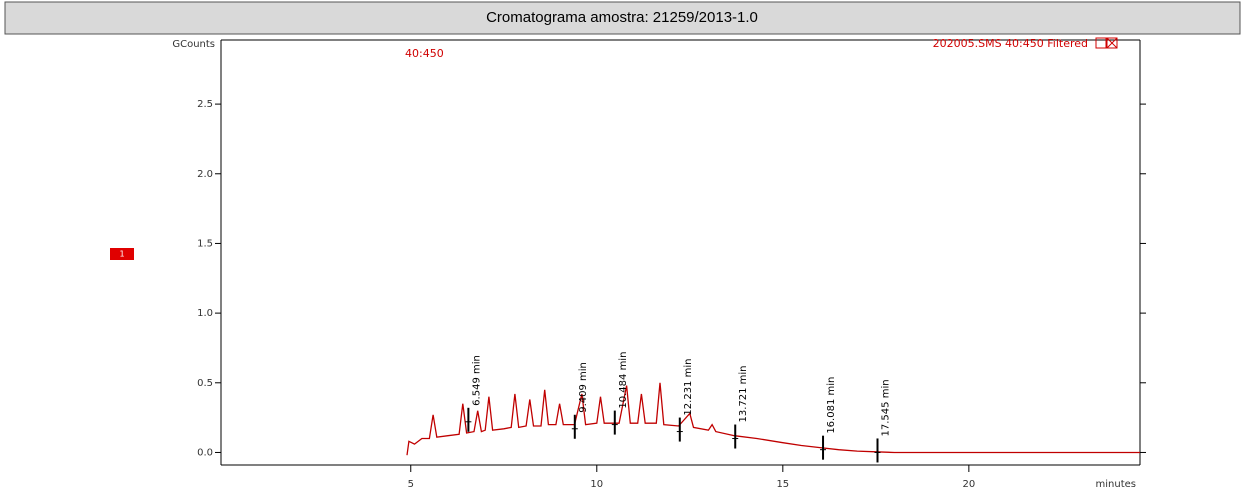 Image resolution: width=1242 pixels, height=491 pixels. Describe the element at coordinates (831, 405) in the screenshot. I see `peak-label: 16.081 min` at that location.